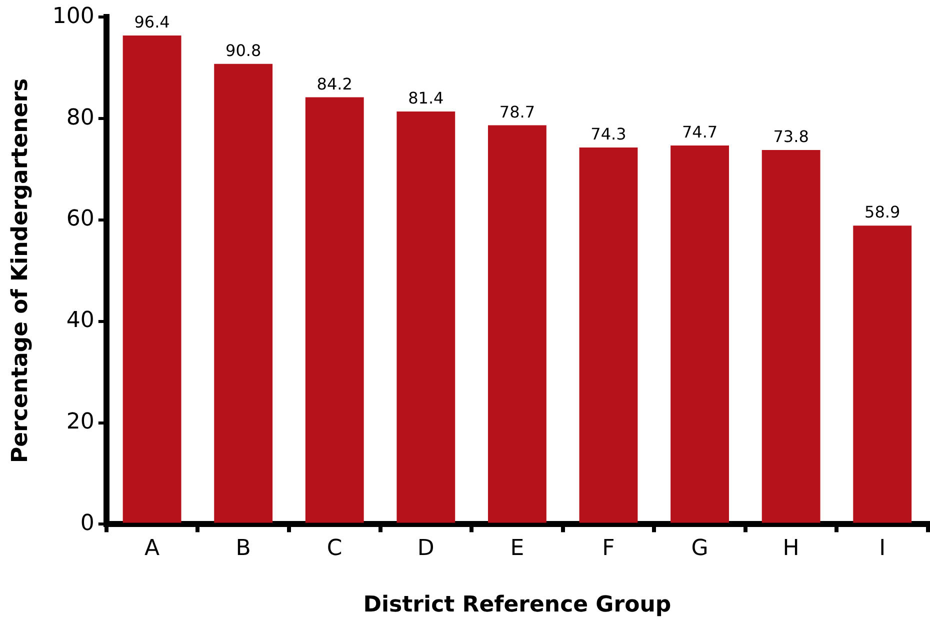 Image resolution: width=930 pixels, height=627 pixels. Describe the element at coordinates (152, 549) in the screenshot. I see `x-tick-label: A` at that location.